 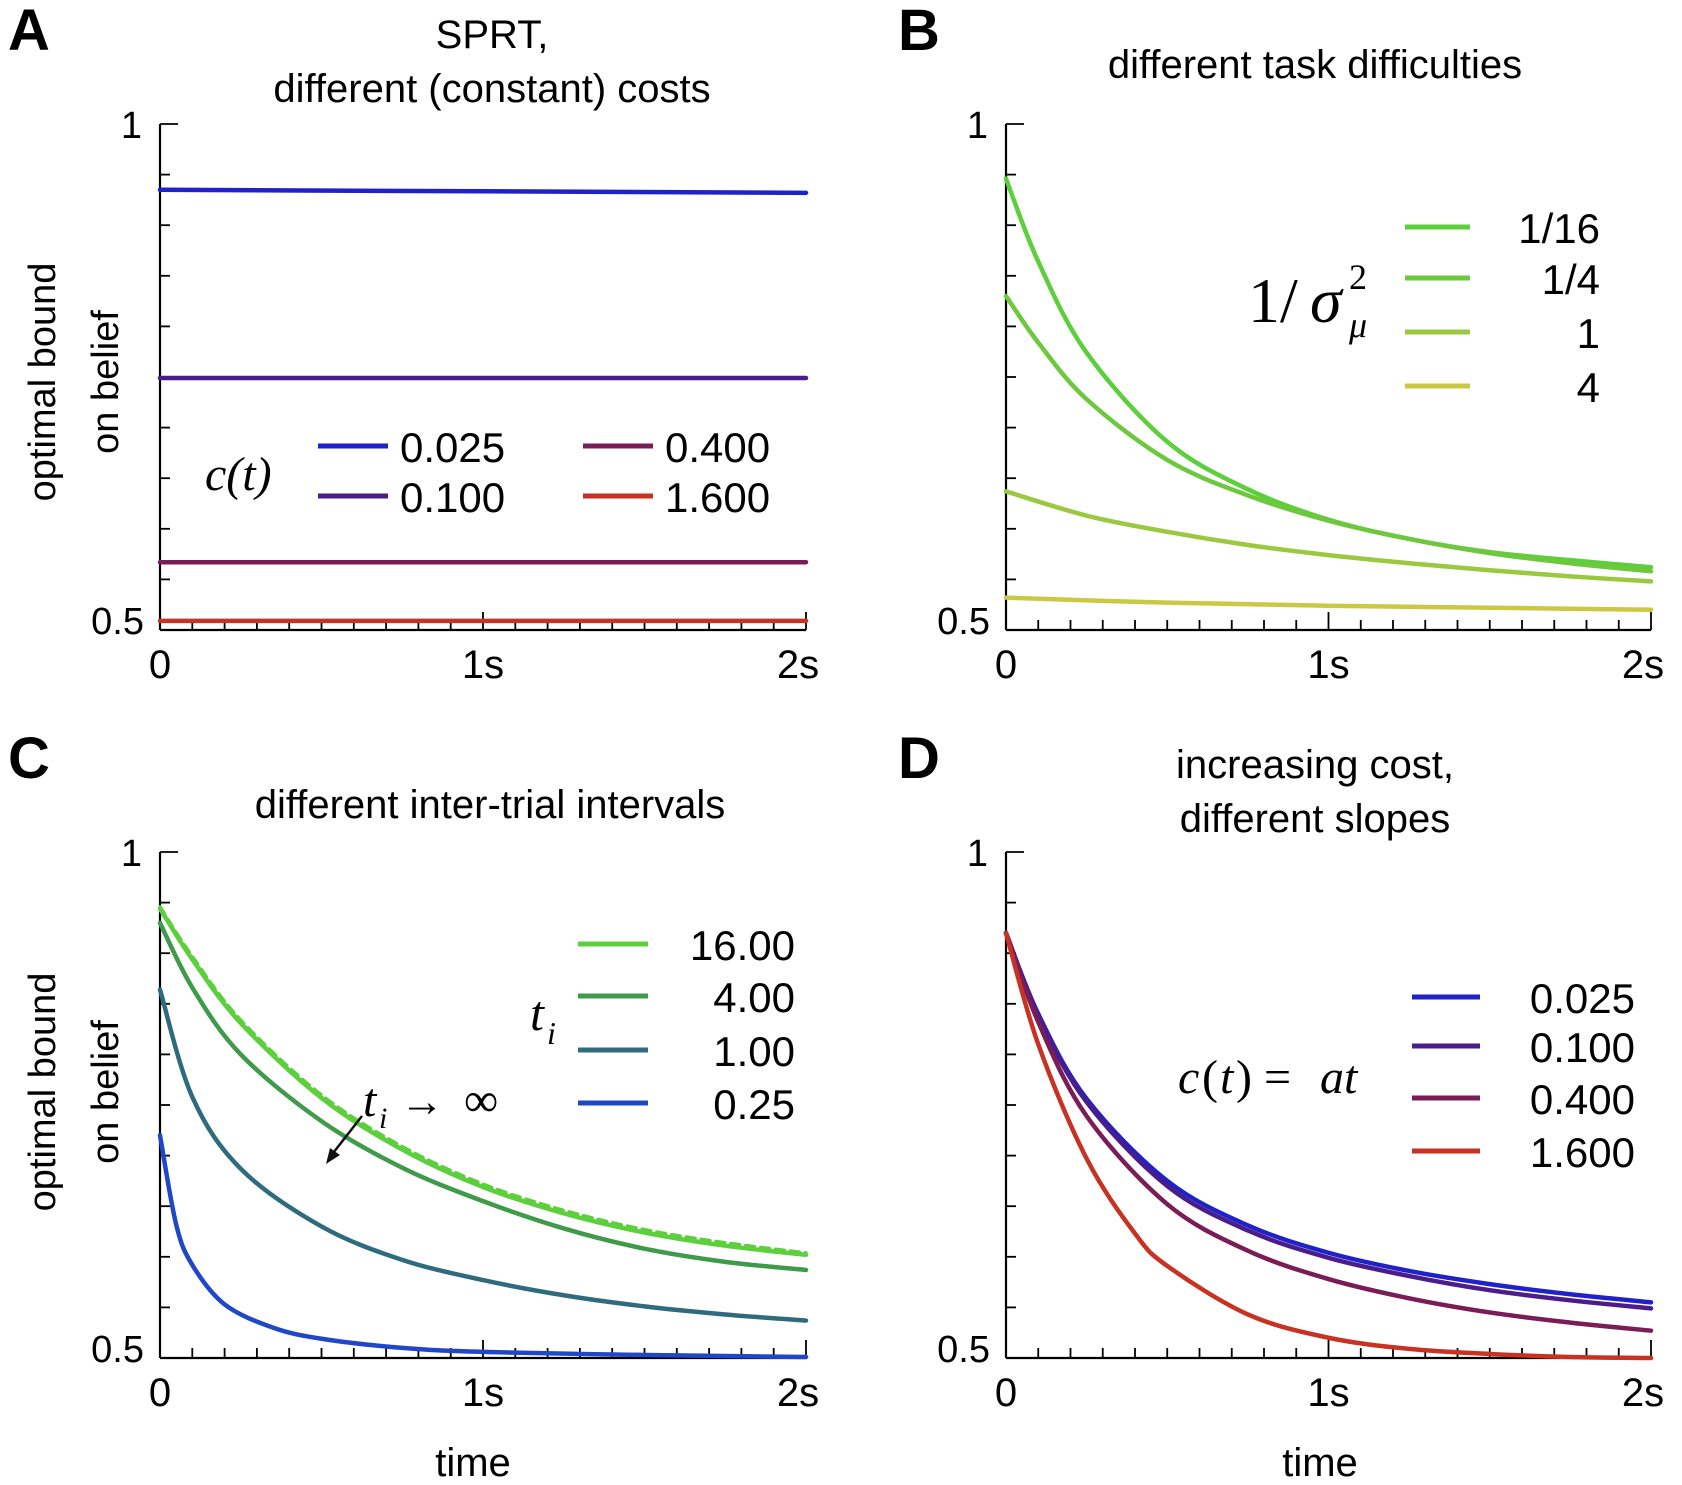 I want to click on panel-b-series-2-line, so click(x=1328, y=536).